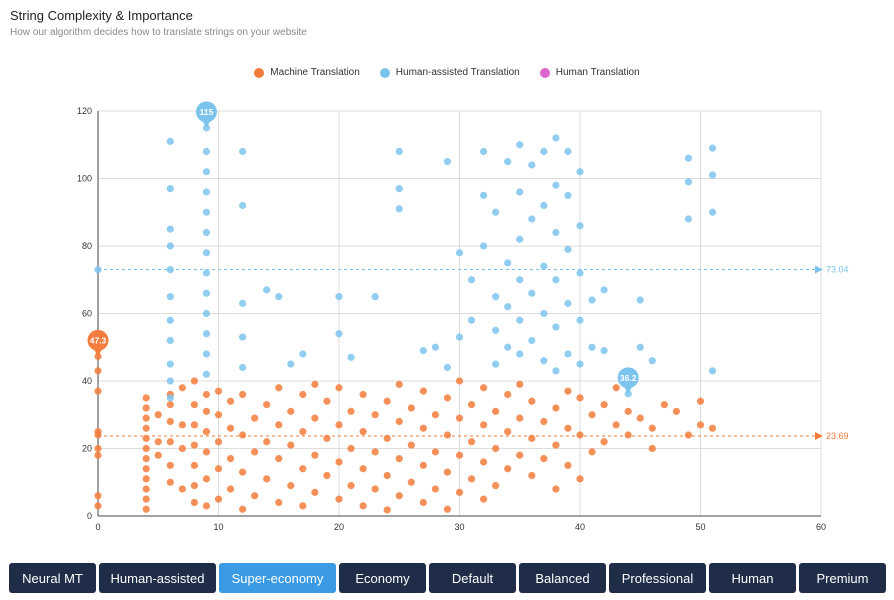 Image resolution: width=894 pixels, height=600 pixels. I want to click on x-tick-label: 40, so click(580, 527).